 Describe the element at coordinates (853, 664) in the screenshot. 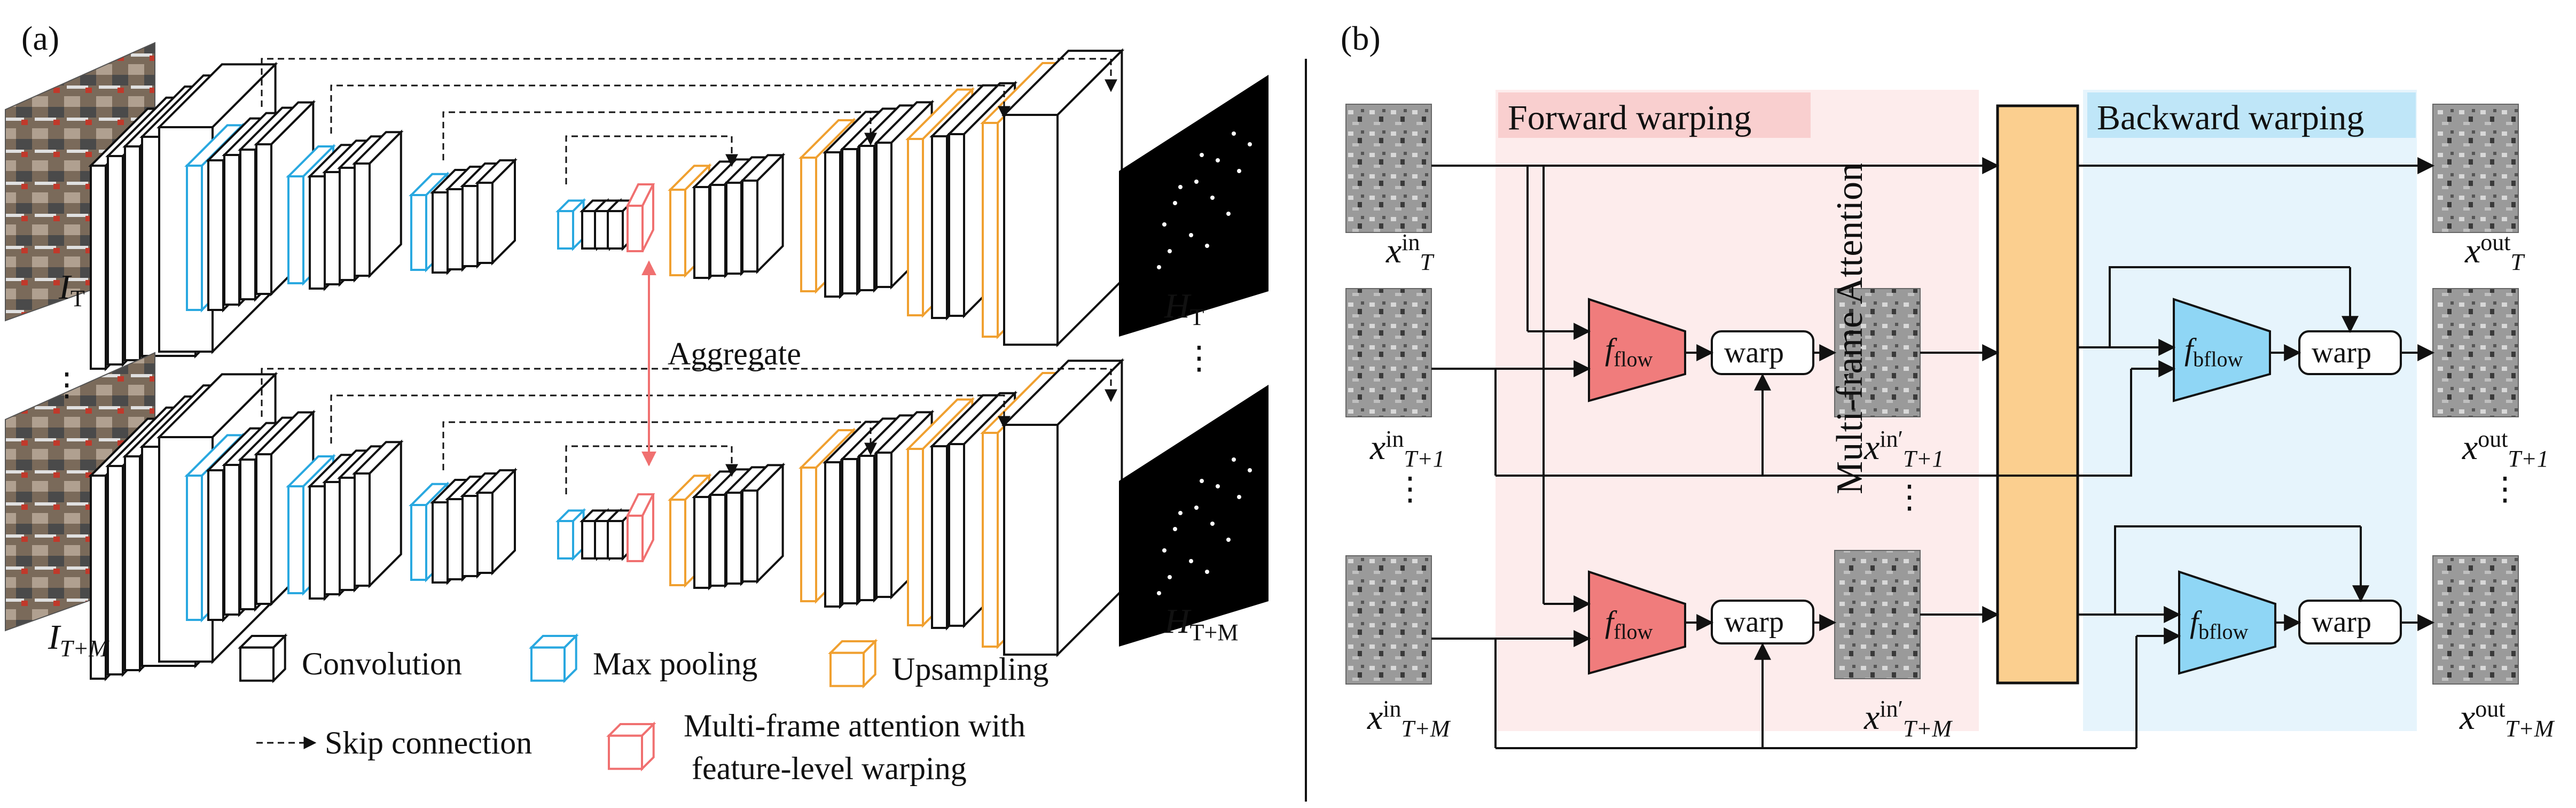

I see `legend-upsampling-icon` at that location.